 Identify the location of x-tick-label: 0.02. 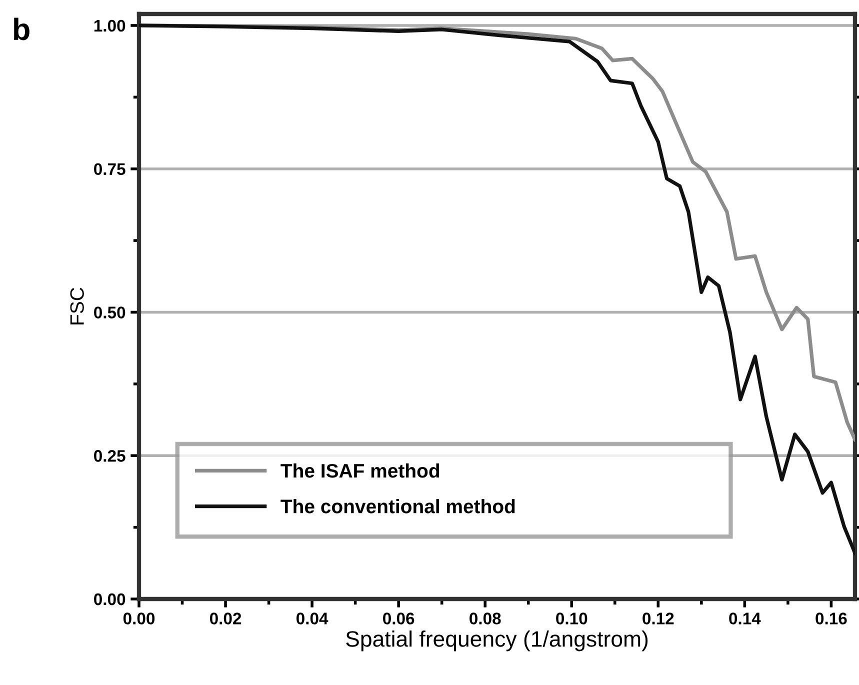
(226, 618).